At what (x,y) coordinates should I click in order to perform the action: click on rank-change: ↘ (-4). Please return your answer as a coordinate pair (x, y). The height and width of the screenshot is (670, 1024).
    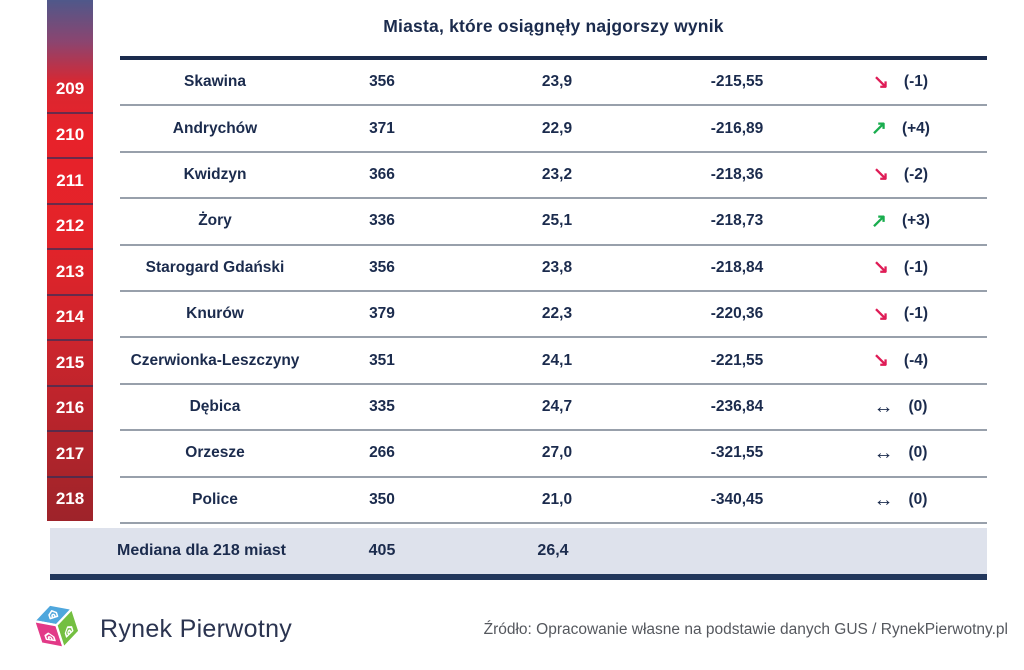
    Looking at the image, I should click on (900, 360).